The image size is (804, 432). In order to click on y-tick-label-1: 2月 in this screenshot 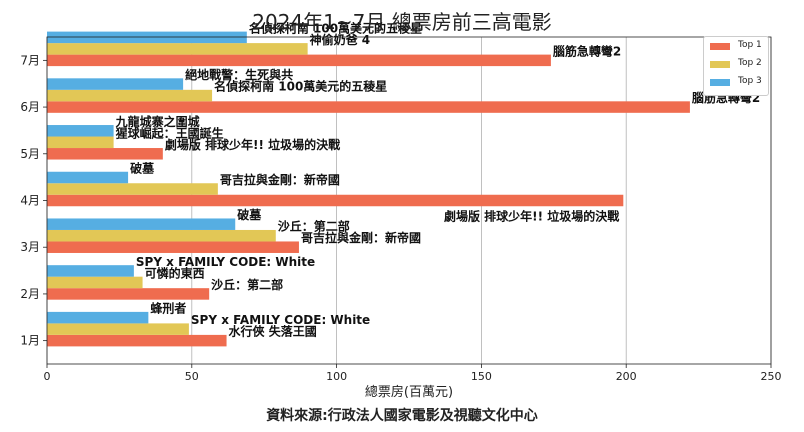, I will do `click(30, 294)`.